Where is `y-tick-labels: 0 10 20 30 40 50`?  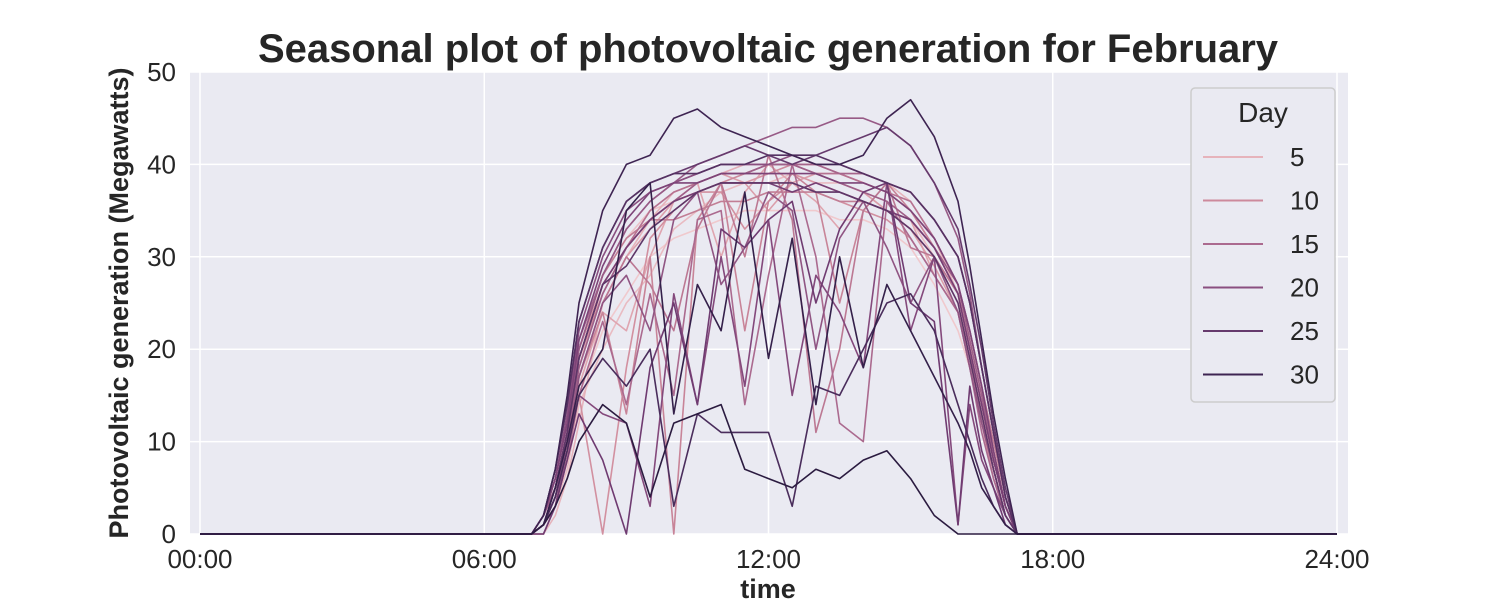 y-tick-labels: 0 10 20 30 40 50 is located at coordinates (161, 303).